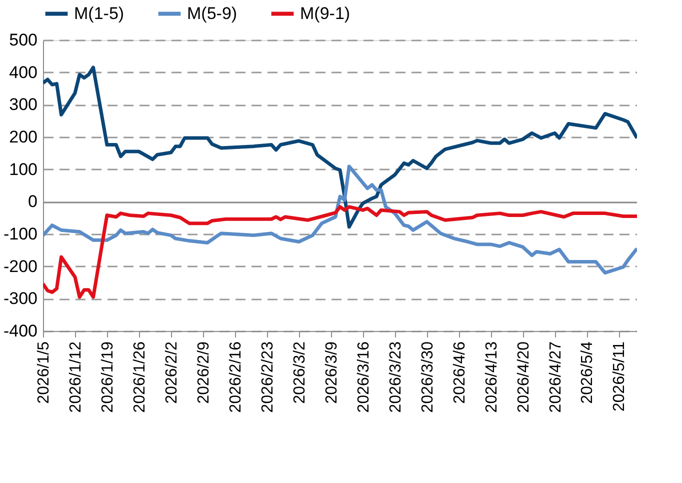 The height and width of the screenshot is (483, 682). I want to click on x-tick-label: 2026/2/16, so click(235, 377).